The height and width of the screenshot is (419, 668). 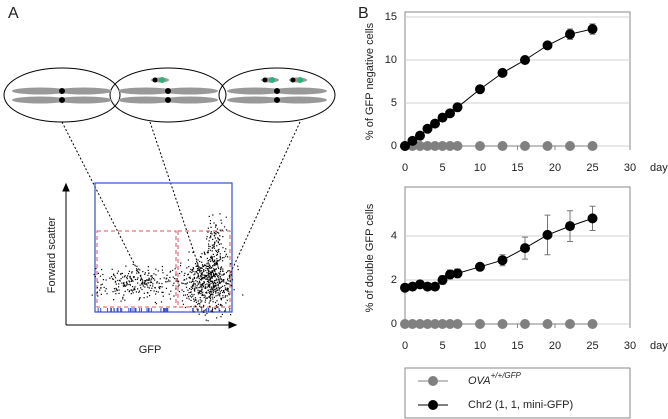 I want to click on y-axis-label: % of double GFP cells, so click(x=370, y=257).